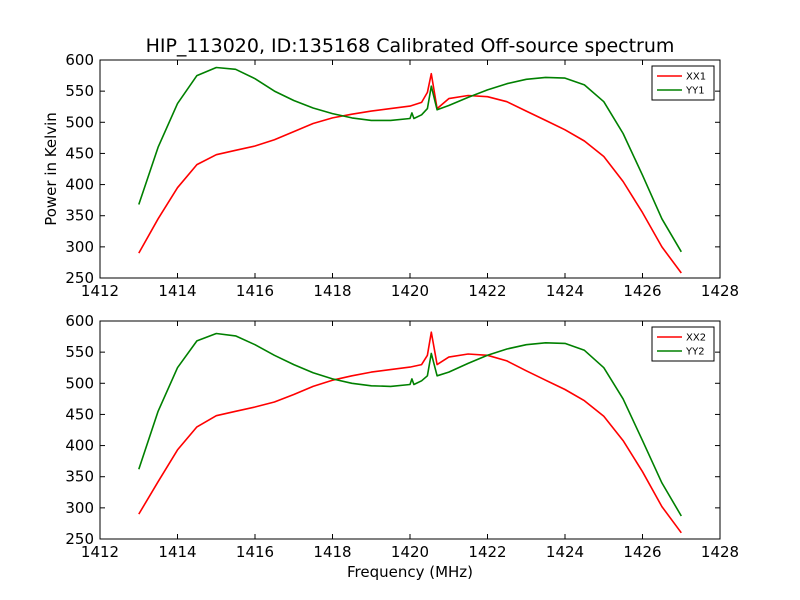  I want to click on y-axis-label: Power in Kelvin, so click(51, 169).